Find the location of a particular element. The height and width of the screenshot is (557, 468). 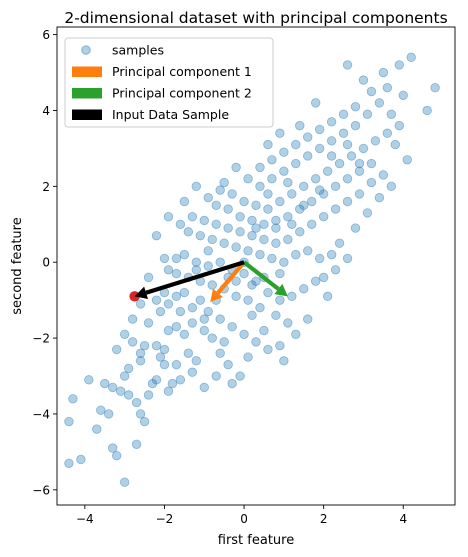

input-sample-arrow-head is located at coordinates (141, 292).